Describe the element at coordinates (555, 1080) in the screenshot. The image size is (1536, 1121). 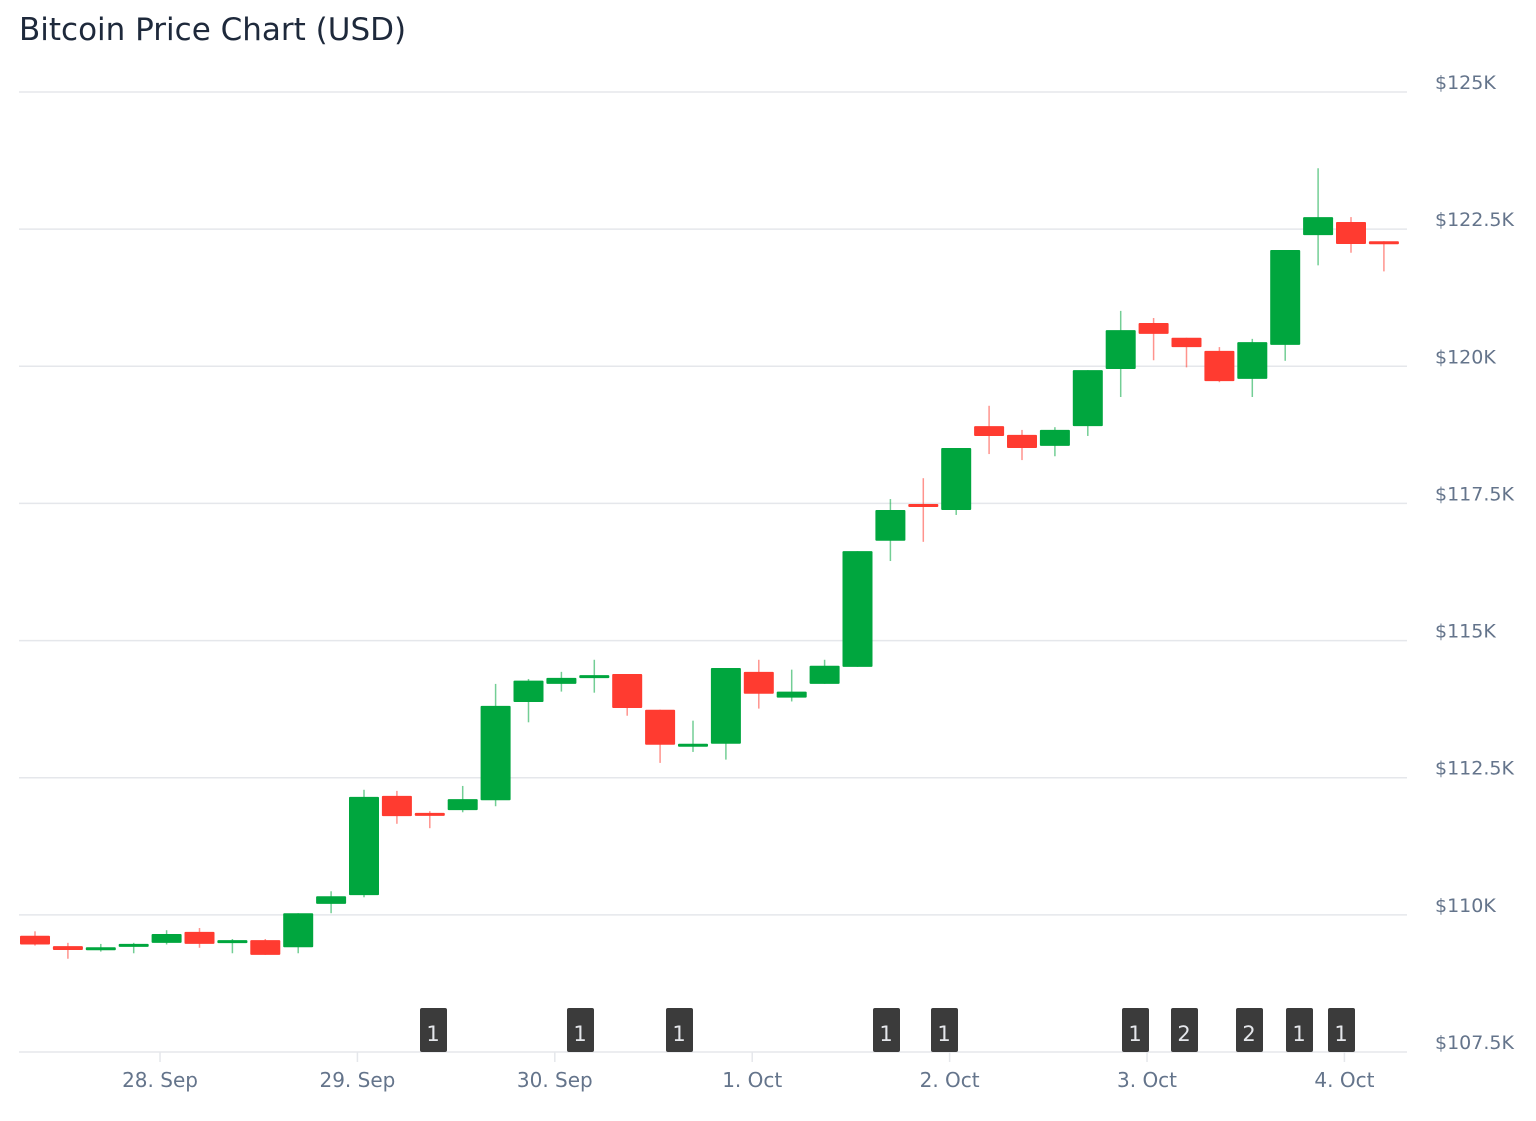
I see `x-tick-label: 30. Sep` at that location.